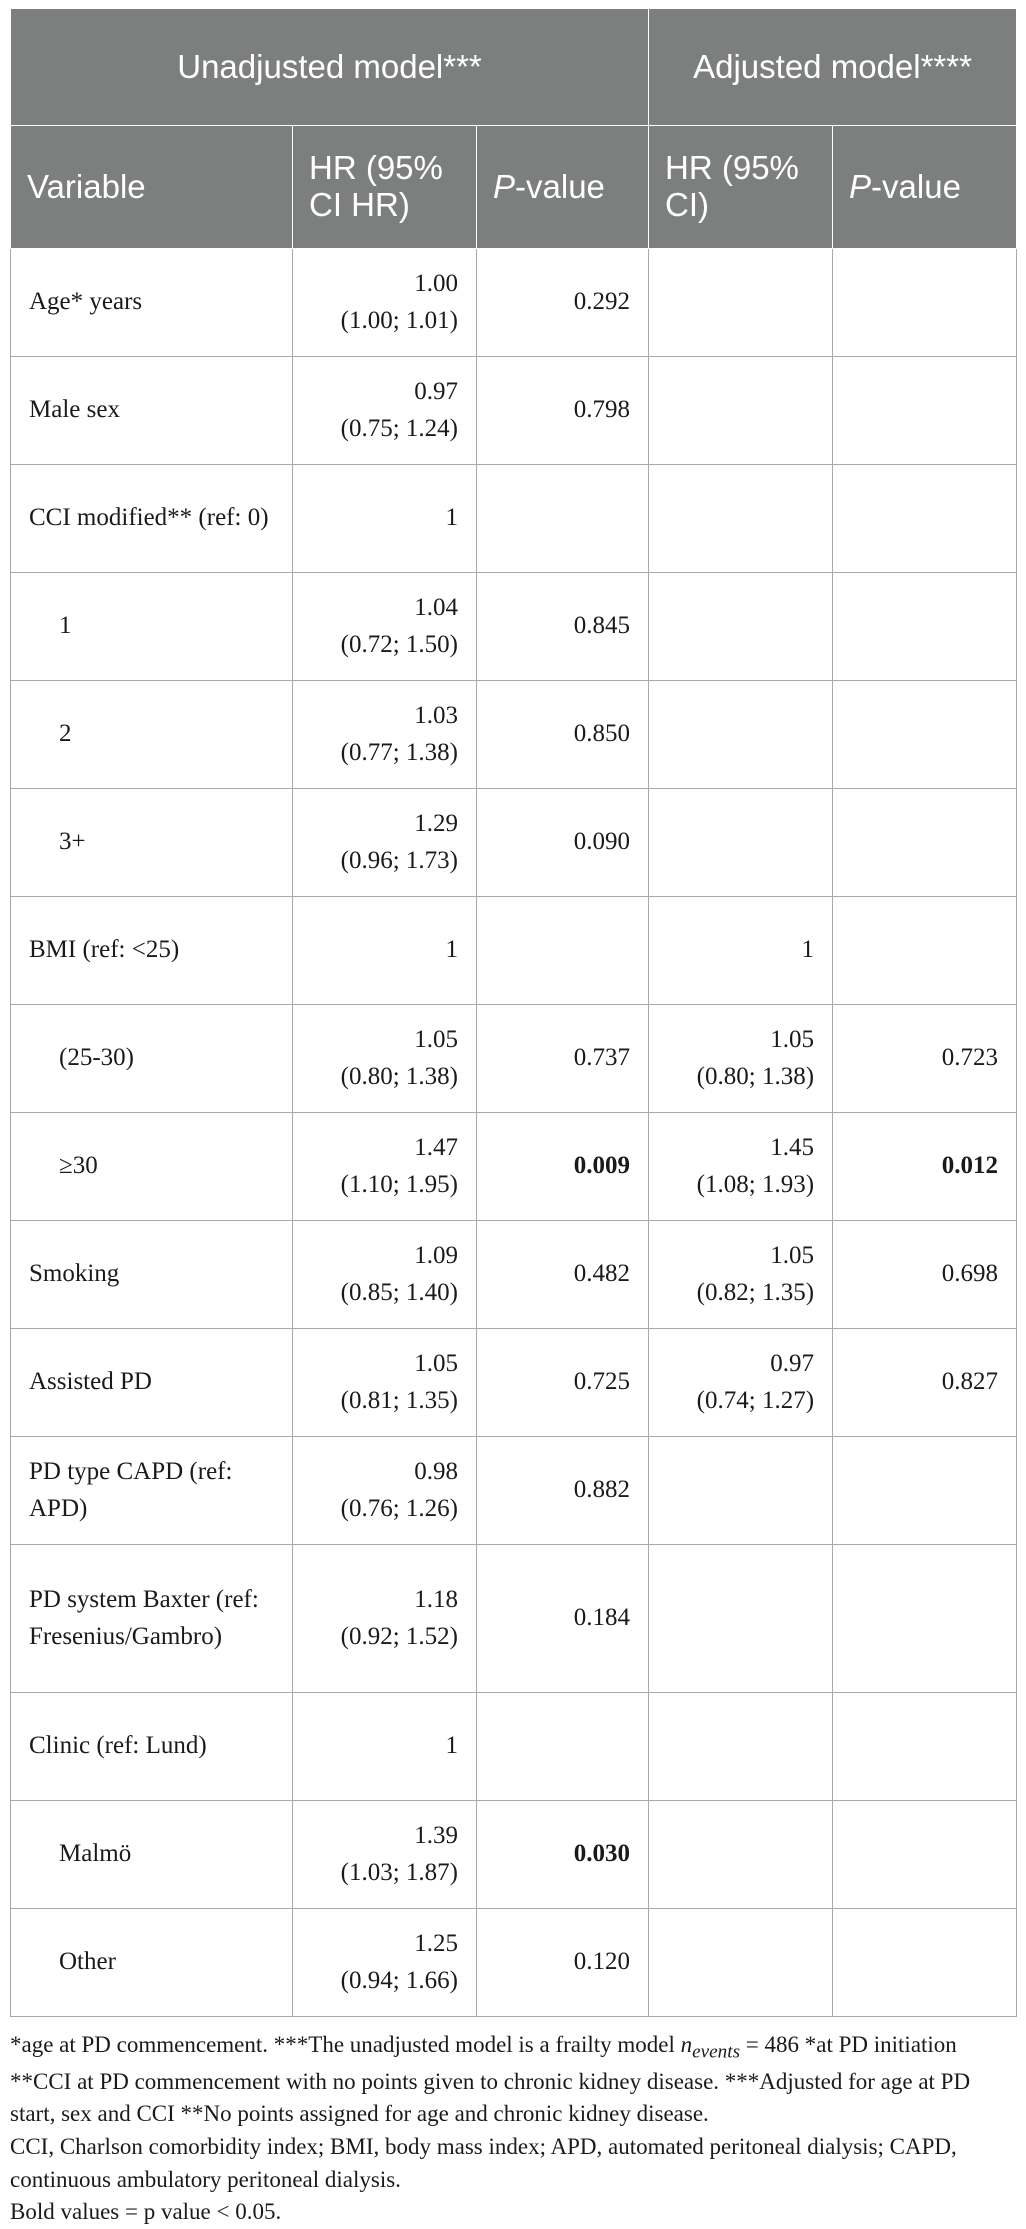 The height and width of the screenshot is (2229, 1026). Describe the element at coordinates (436, 608) in the screenshot. I see `hr-estimate: 1.04` at that location.